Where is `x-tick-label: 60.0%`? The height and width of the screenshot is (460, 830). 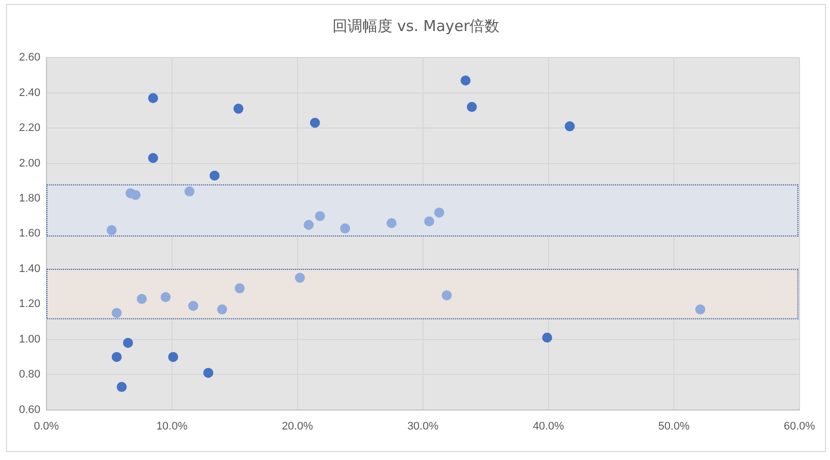 x-tick-label: 60.0% is located at coordinates (800, 426).